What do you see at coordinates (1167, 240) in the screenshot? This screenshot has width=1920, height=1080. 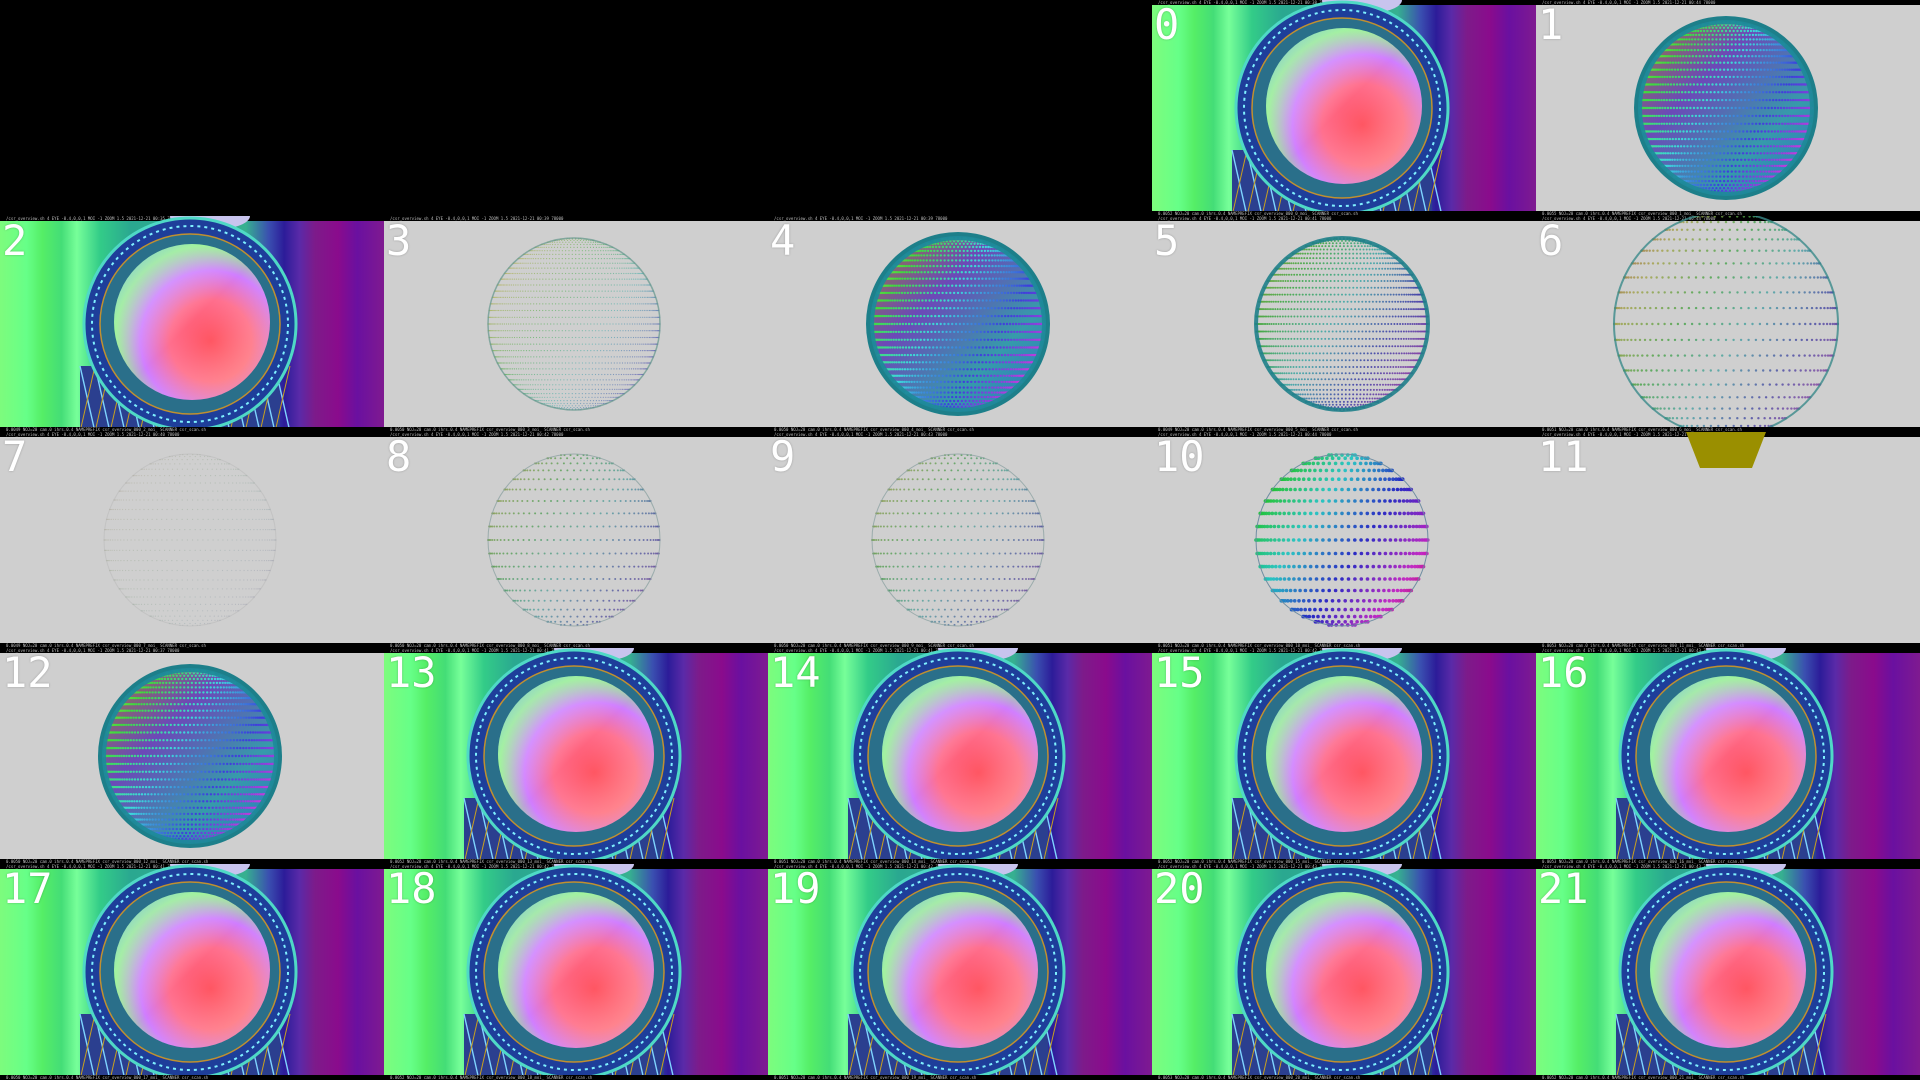 I see `tile-index-label: 5` at bounding box center [1167, 240].